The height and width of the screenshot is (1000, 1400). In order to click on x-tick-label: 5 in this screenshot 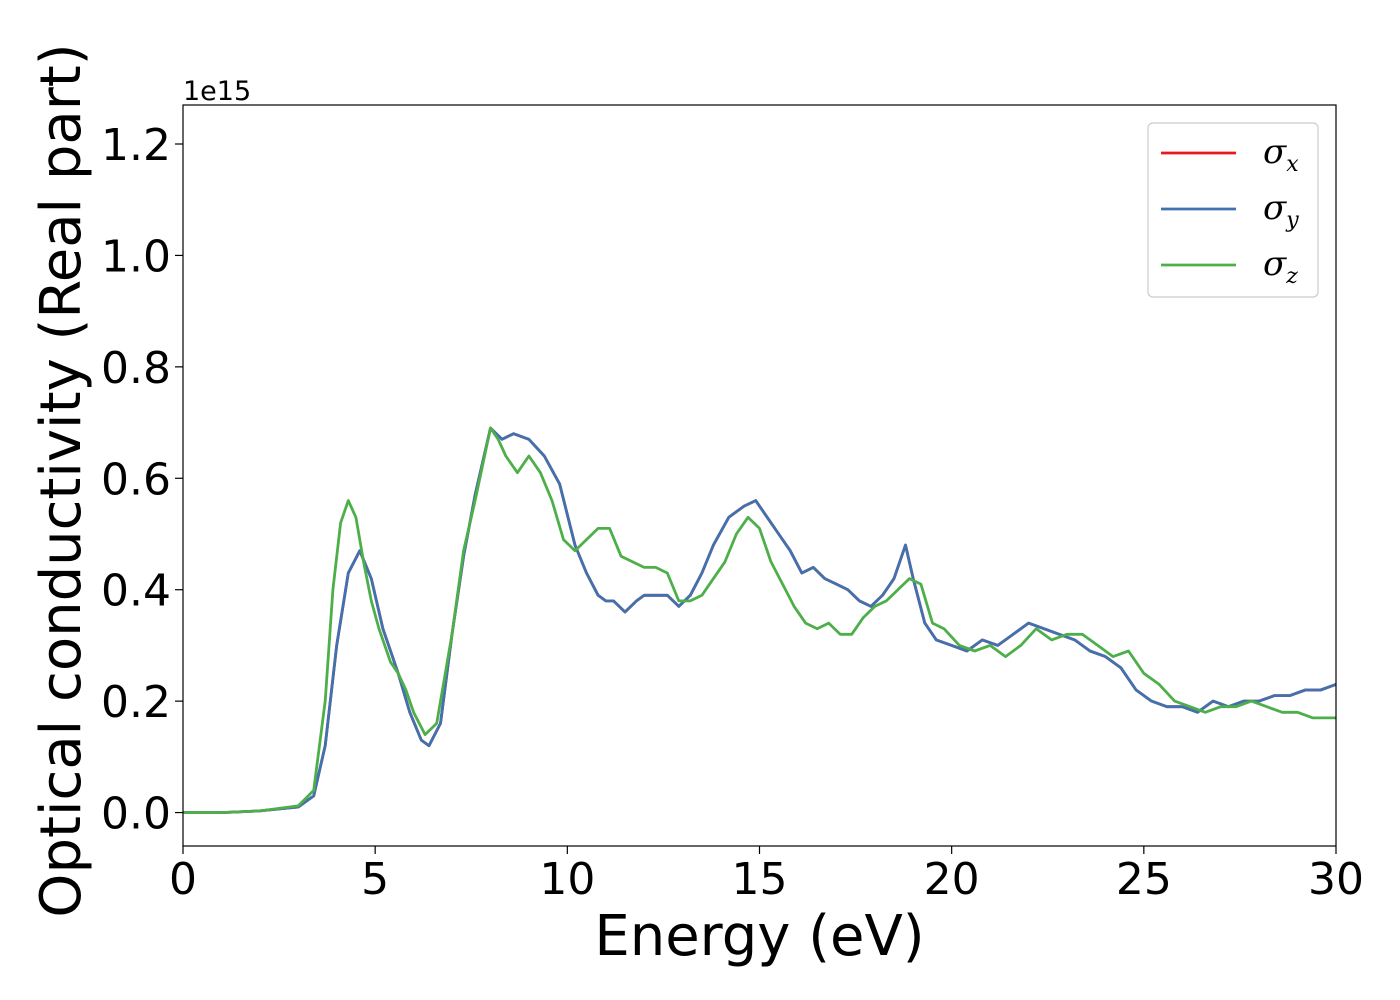, I will do `click(375, 879)`.